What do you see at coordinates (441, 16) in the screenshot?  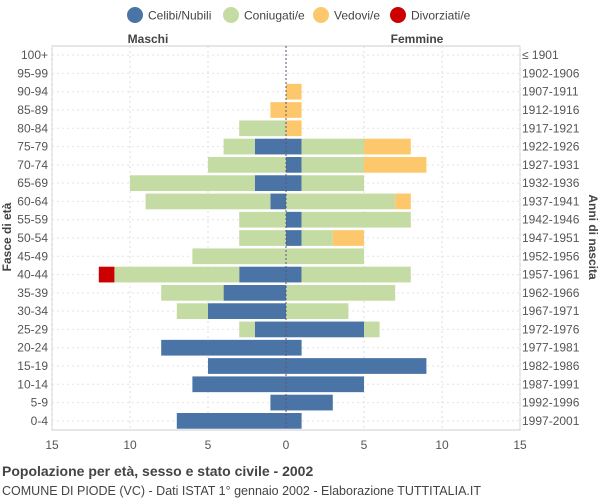 I see `legend-label-divorziati: Divorziati/e` at bounding box center [441, 16].